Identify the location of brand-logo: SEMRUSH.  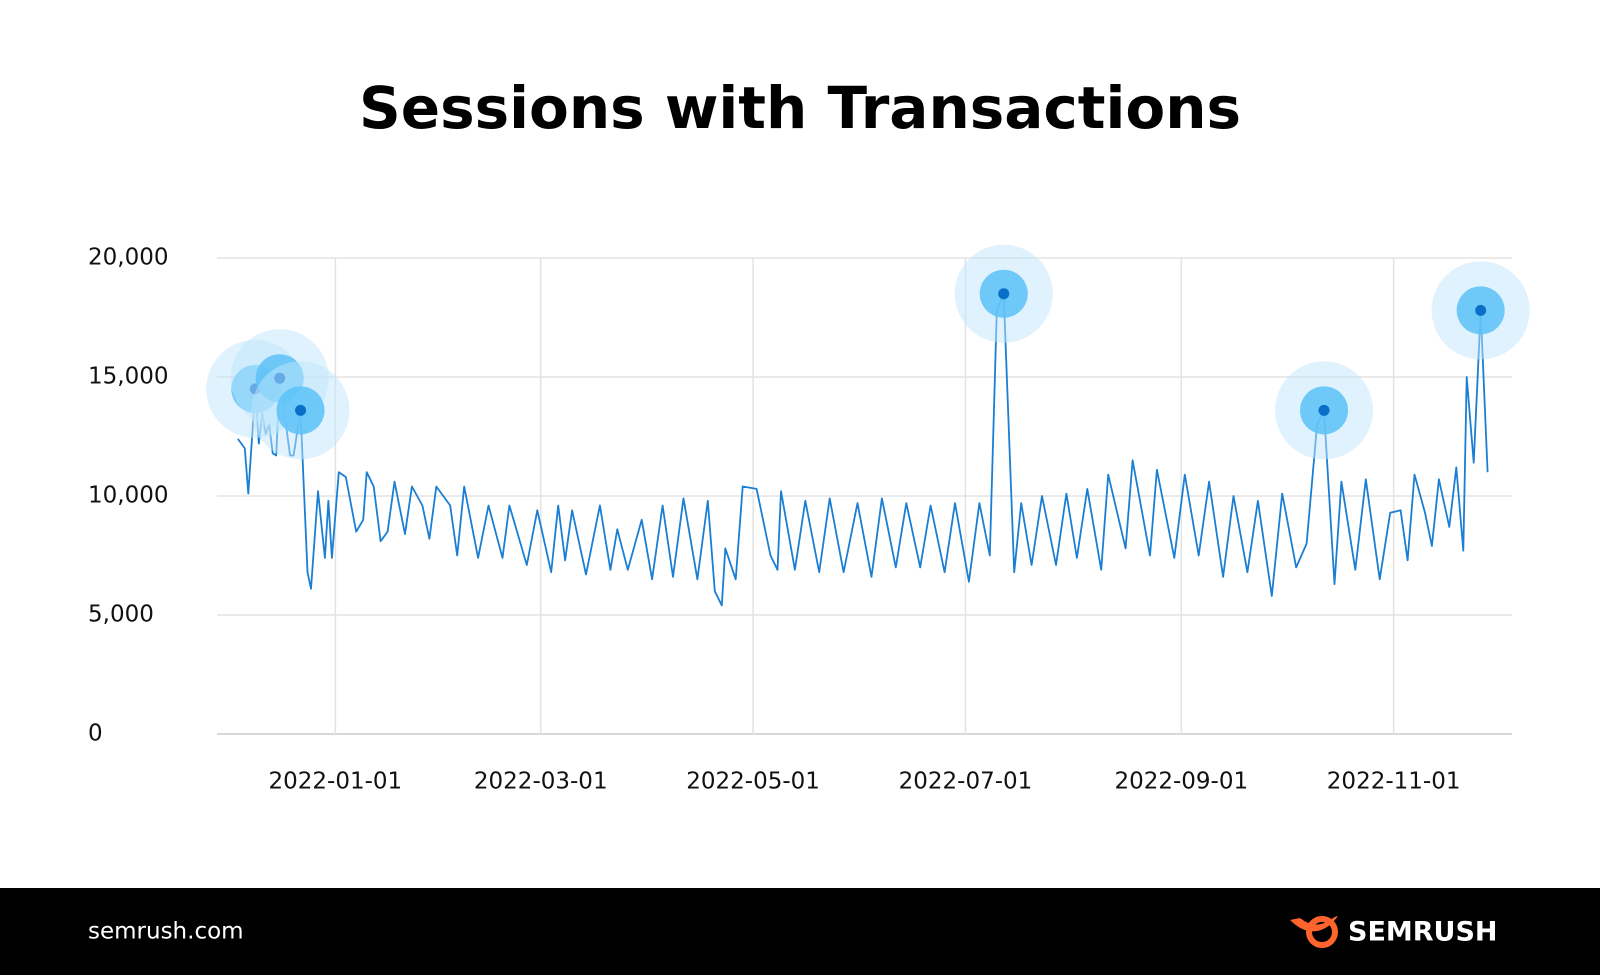
(1394, 932).